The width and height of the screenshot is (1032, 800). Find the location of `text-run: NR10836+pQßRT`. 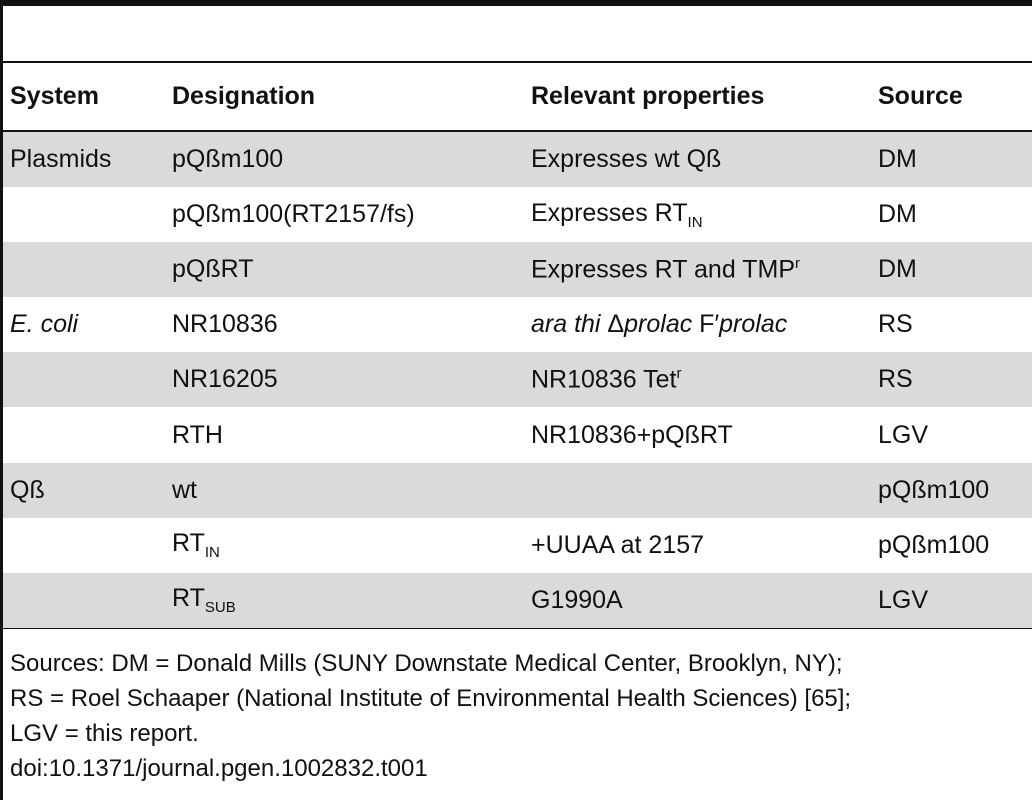

text-run: NR10836+pQßRT is located at coordinates (632, 434).